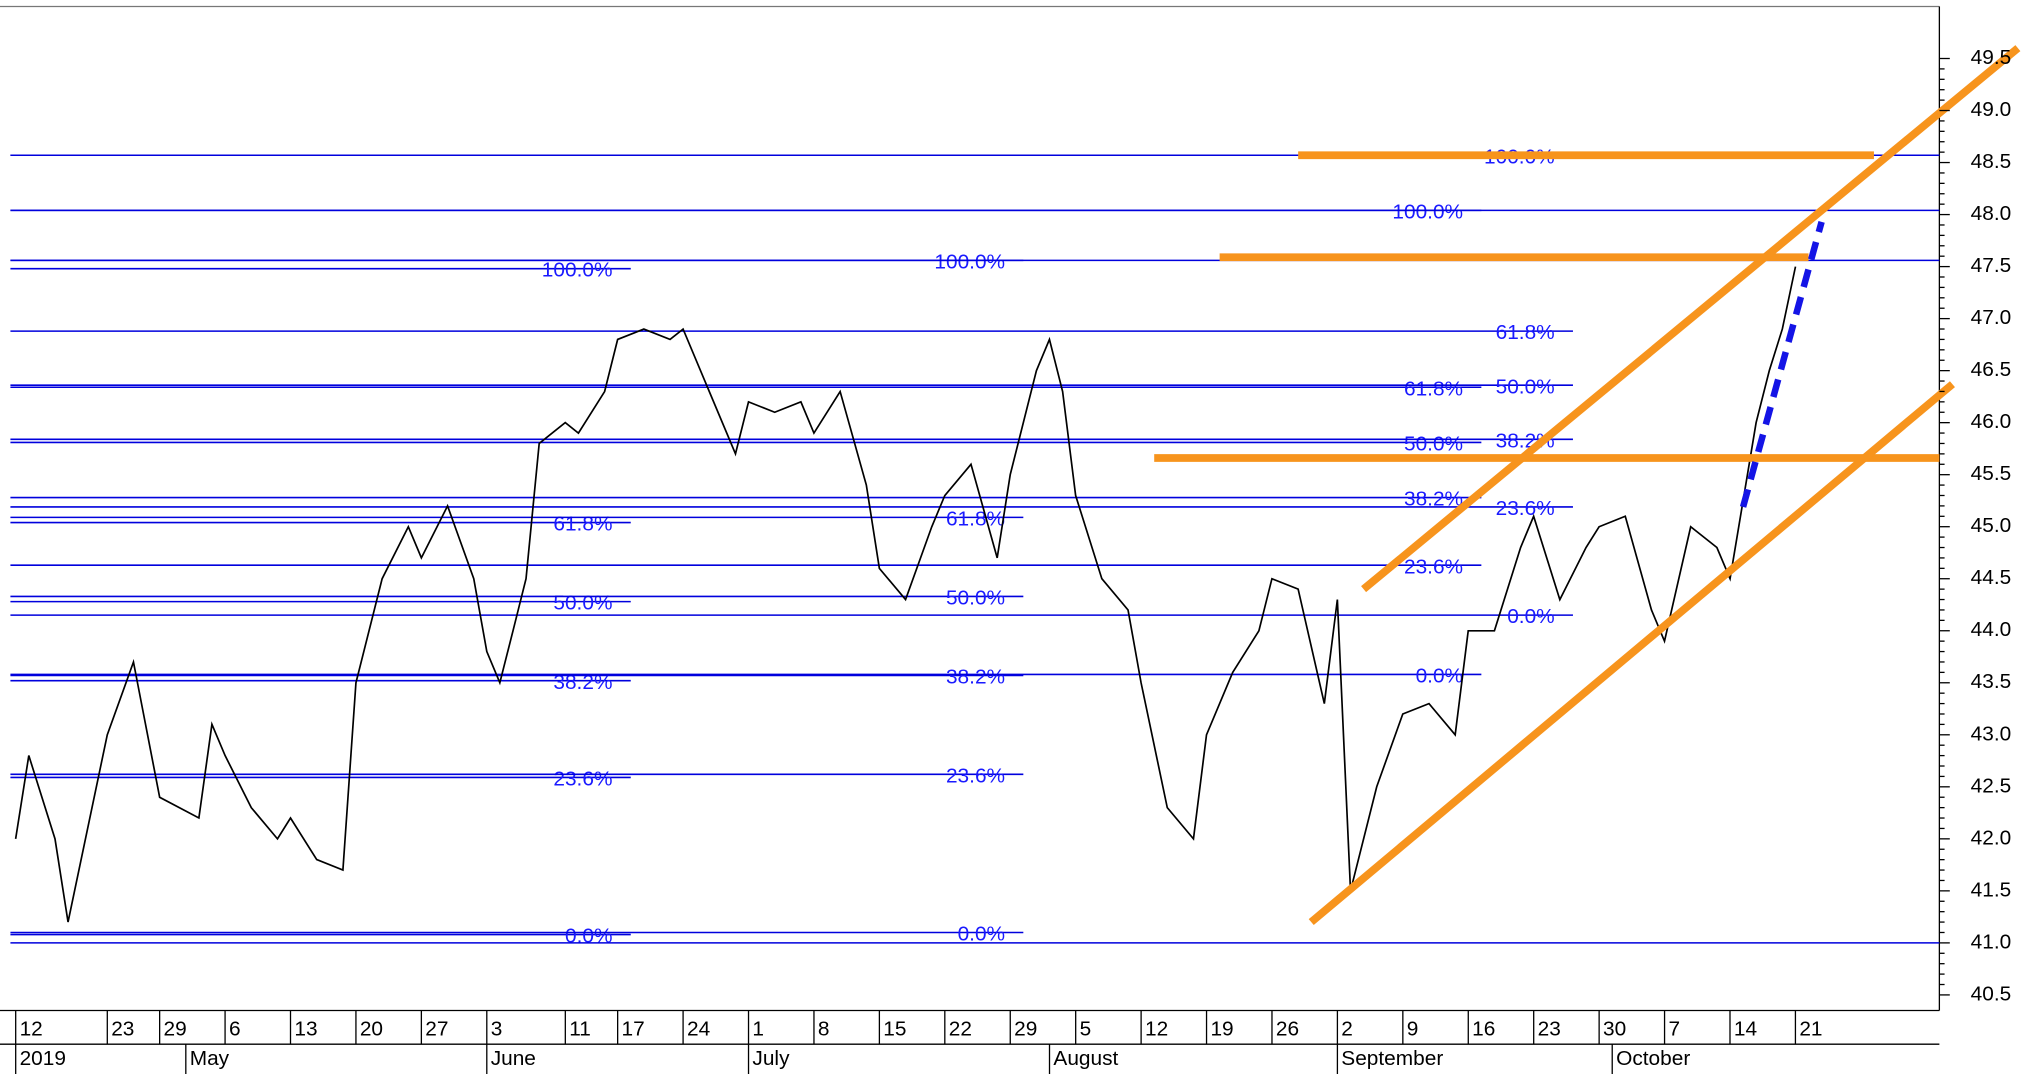 The height and width of the screenshot is (1074, 2028). I want to click on month-label: September, so click(1392, 1058).